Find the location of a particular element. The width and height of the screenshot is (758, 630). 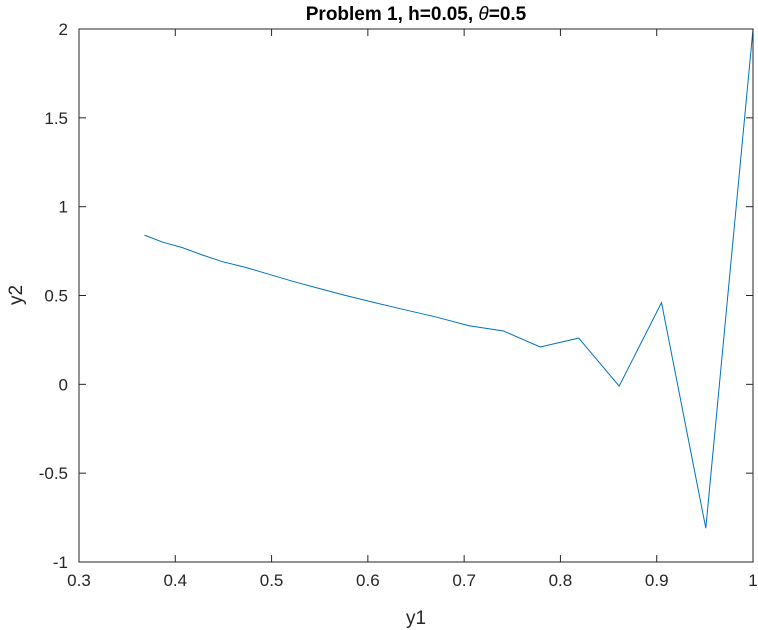

x-tick-label: 0.6 is located at coordinates (368, 580).